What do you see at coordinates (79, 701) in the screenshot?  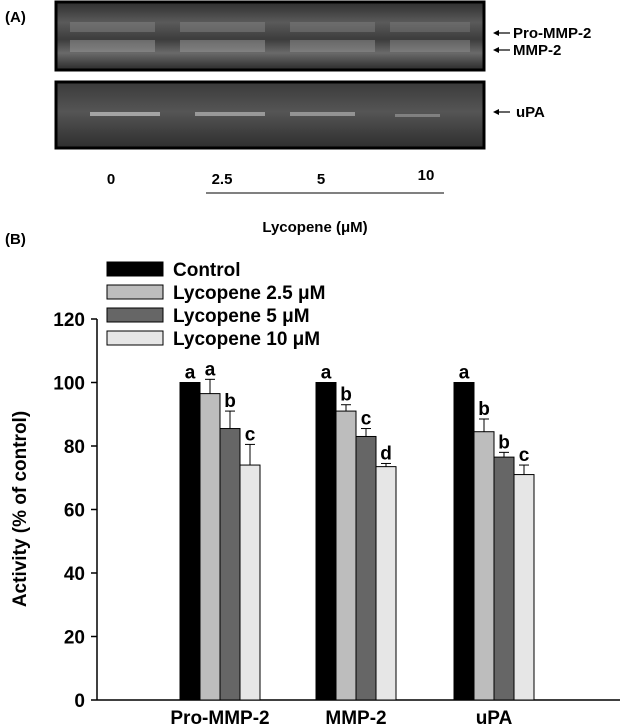 I see `y-tick-label-0: 0` at bounding box center [79, 701].